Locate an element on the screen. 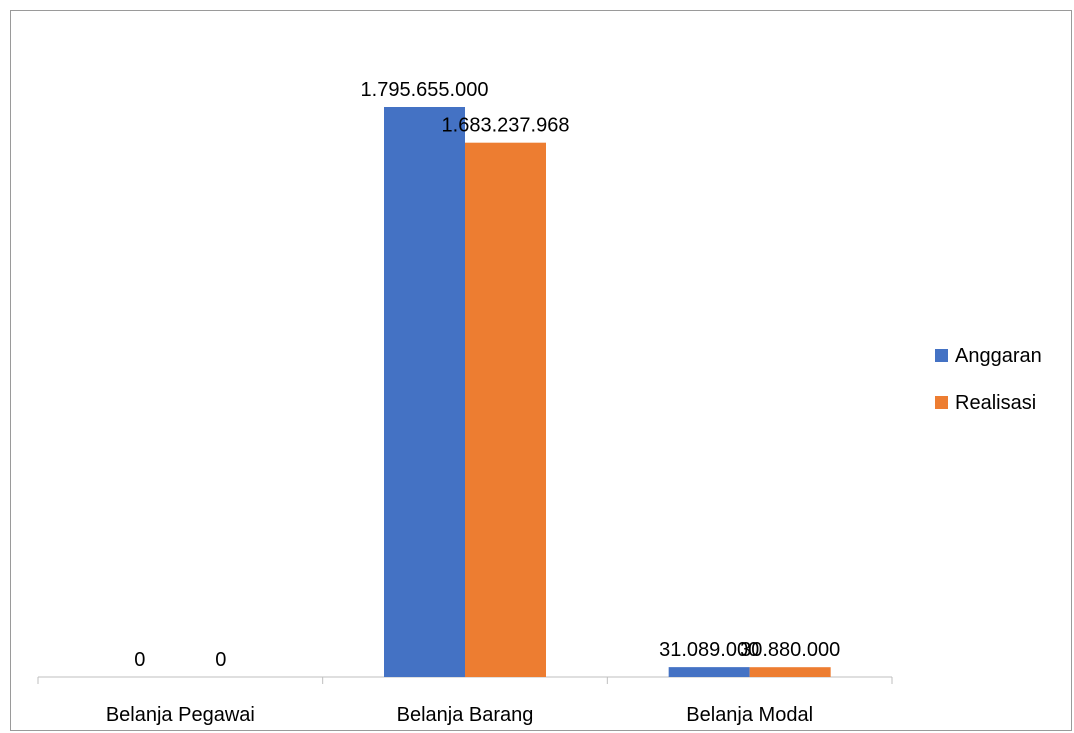 This screenshot has height=733, width=1074. legend: Anggaran Realisasi is located at coordinates (988, 379).